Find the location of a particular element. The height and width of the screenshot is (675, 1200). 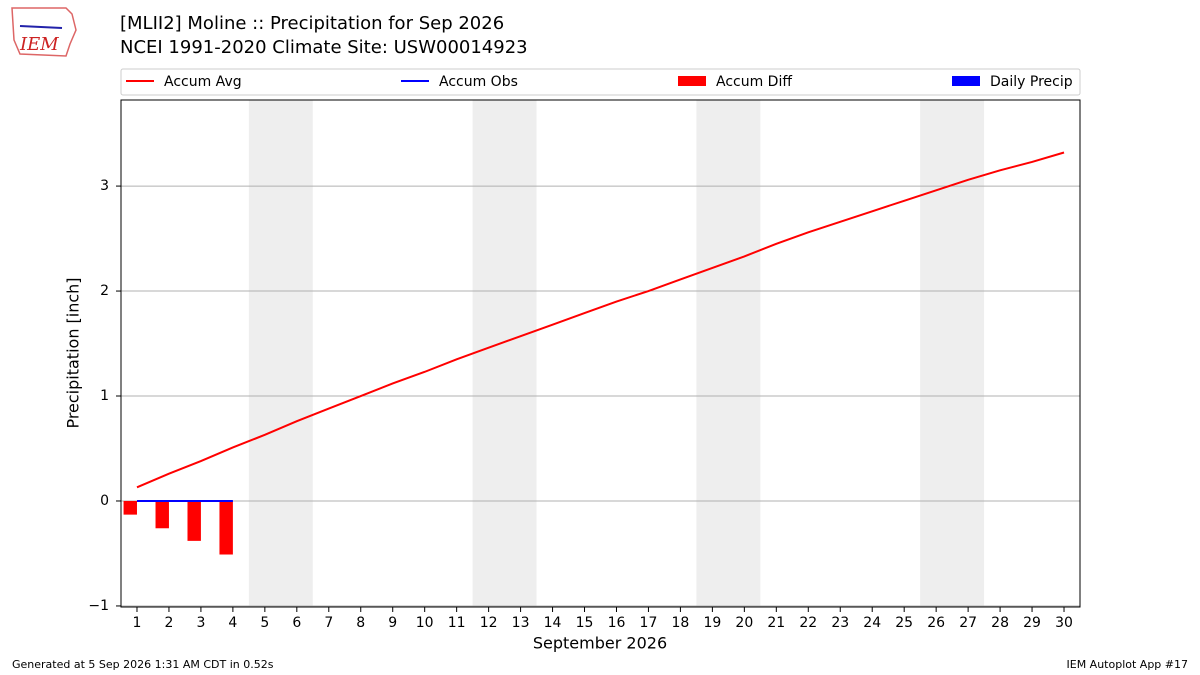

x-tick-label: 8 is located at coordinates (360, 623).